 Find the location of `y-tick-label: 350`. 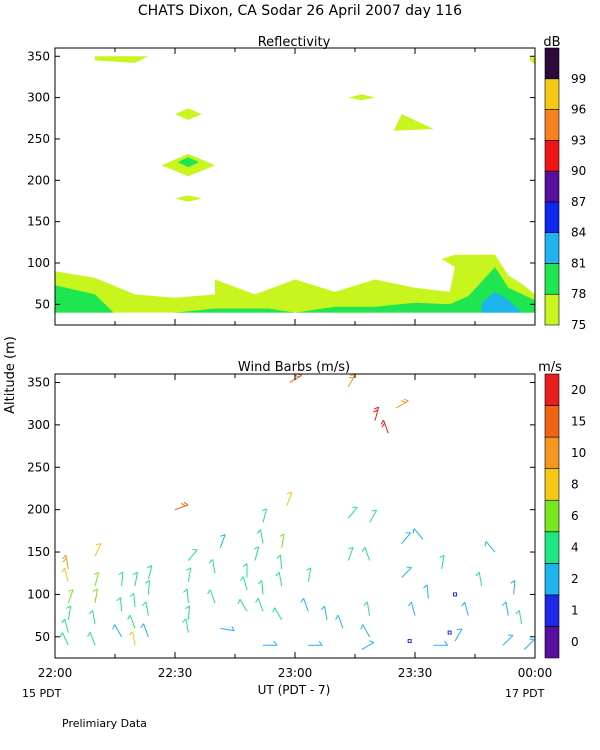

y-tick-label: 350 is located at coordinates (38, 382).